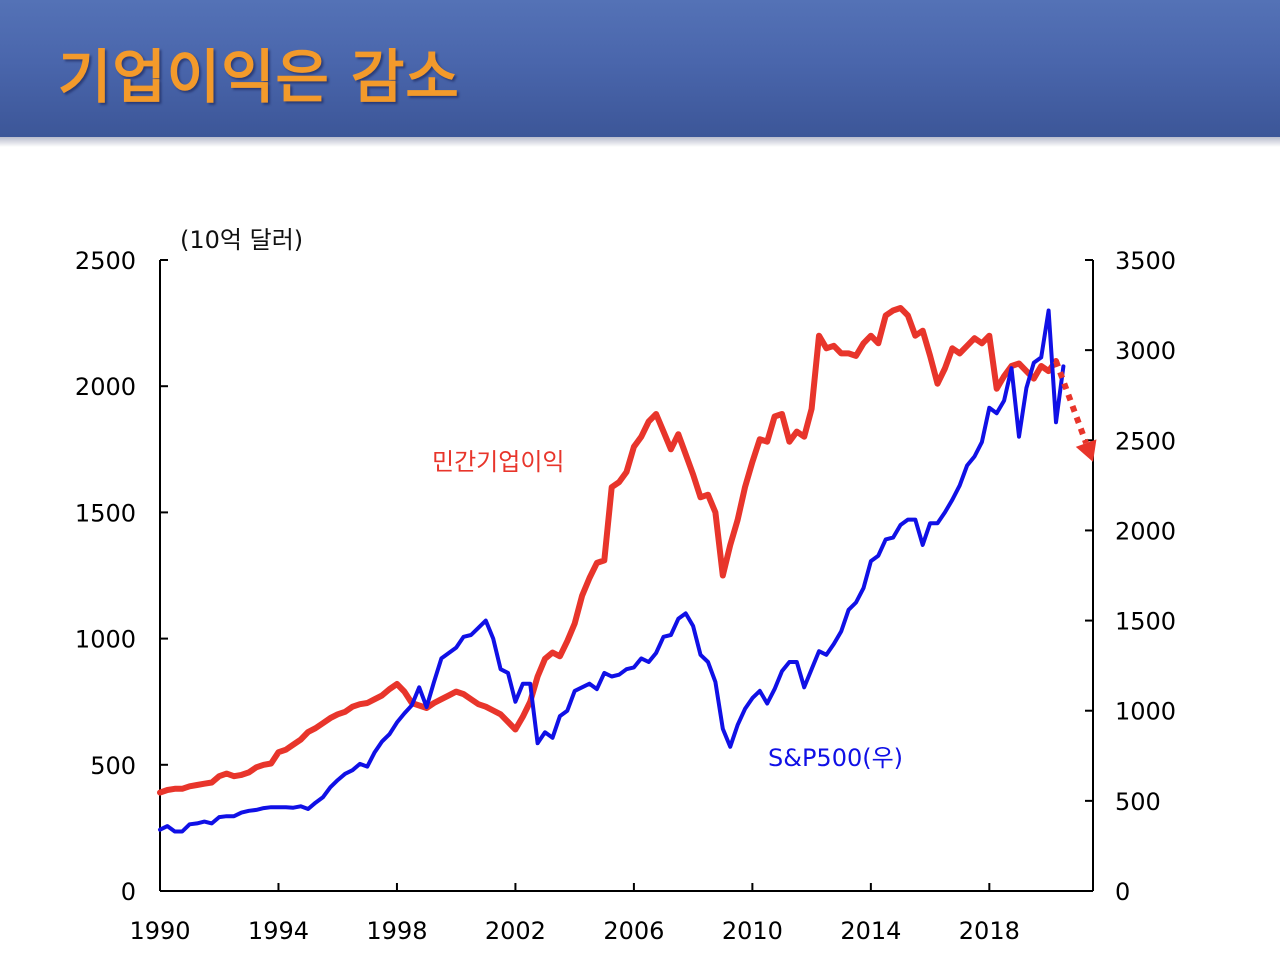 Image resolution: width=1280 pixels, height=953 pixels. I want to click on right-axis-tick-label: 3000, so click(1145, 351).